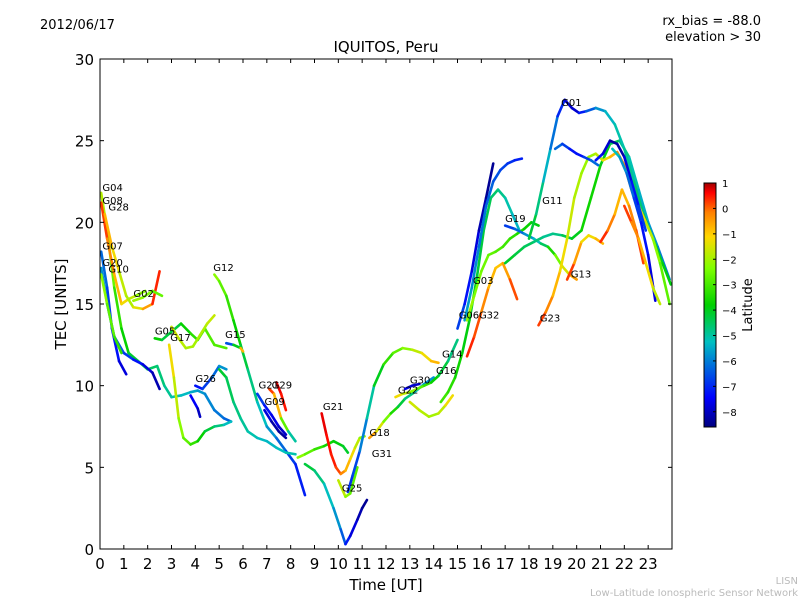  I want to click on colorbar-tick-label: −1, so click(729, 235).